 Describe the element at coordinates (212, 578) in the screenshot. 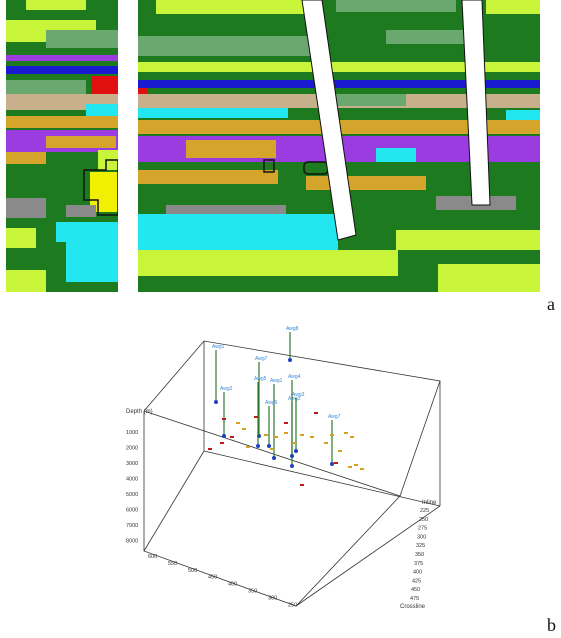

I see `crossline-tick-label: 450` at that location.